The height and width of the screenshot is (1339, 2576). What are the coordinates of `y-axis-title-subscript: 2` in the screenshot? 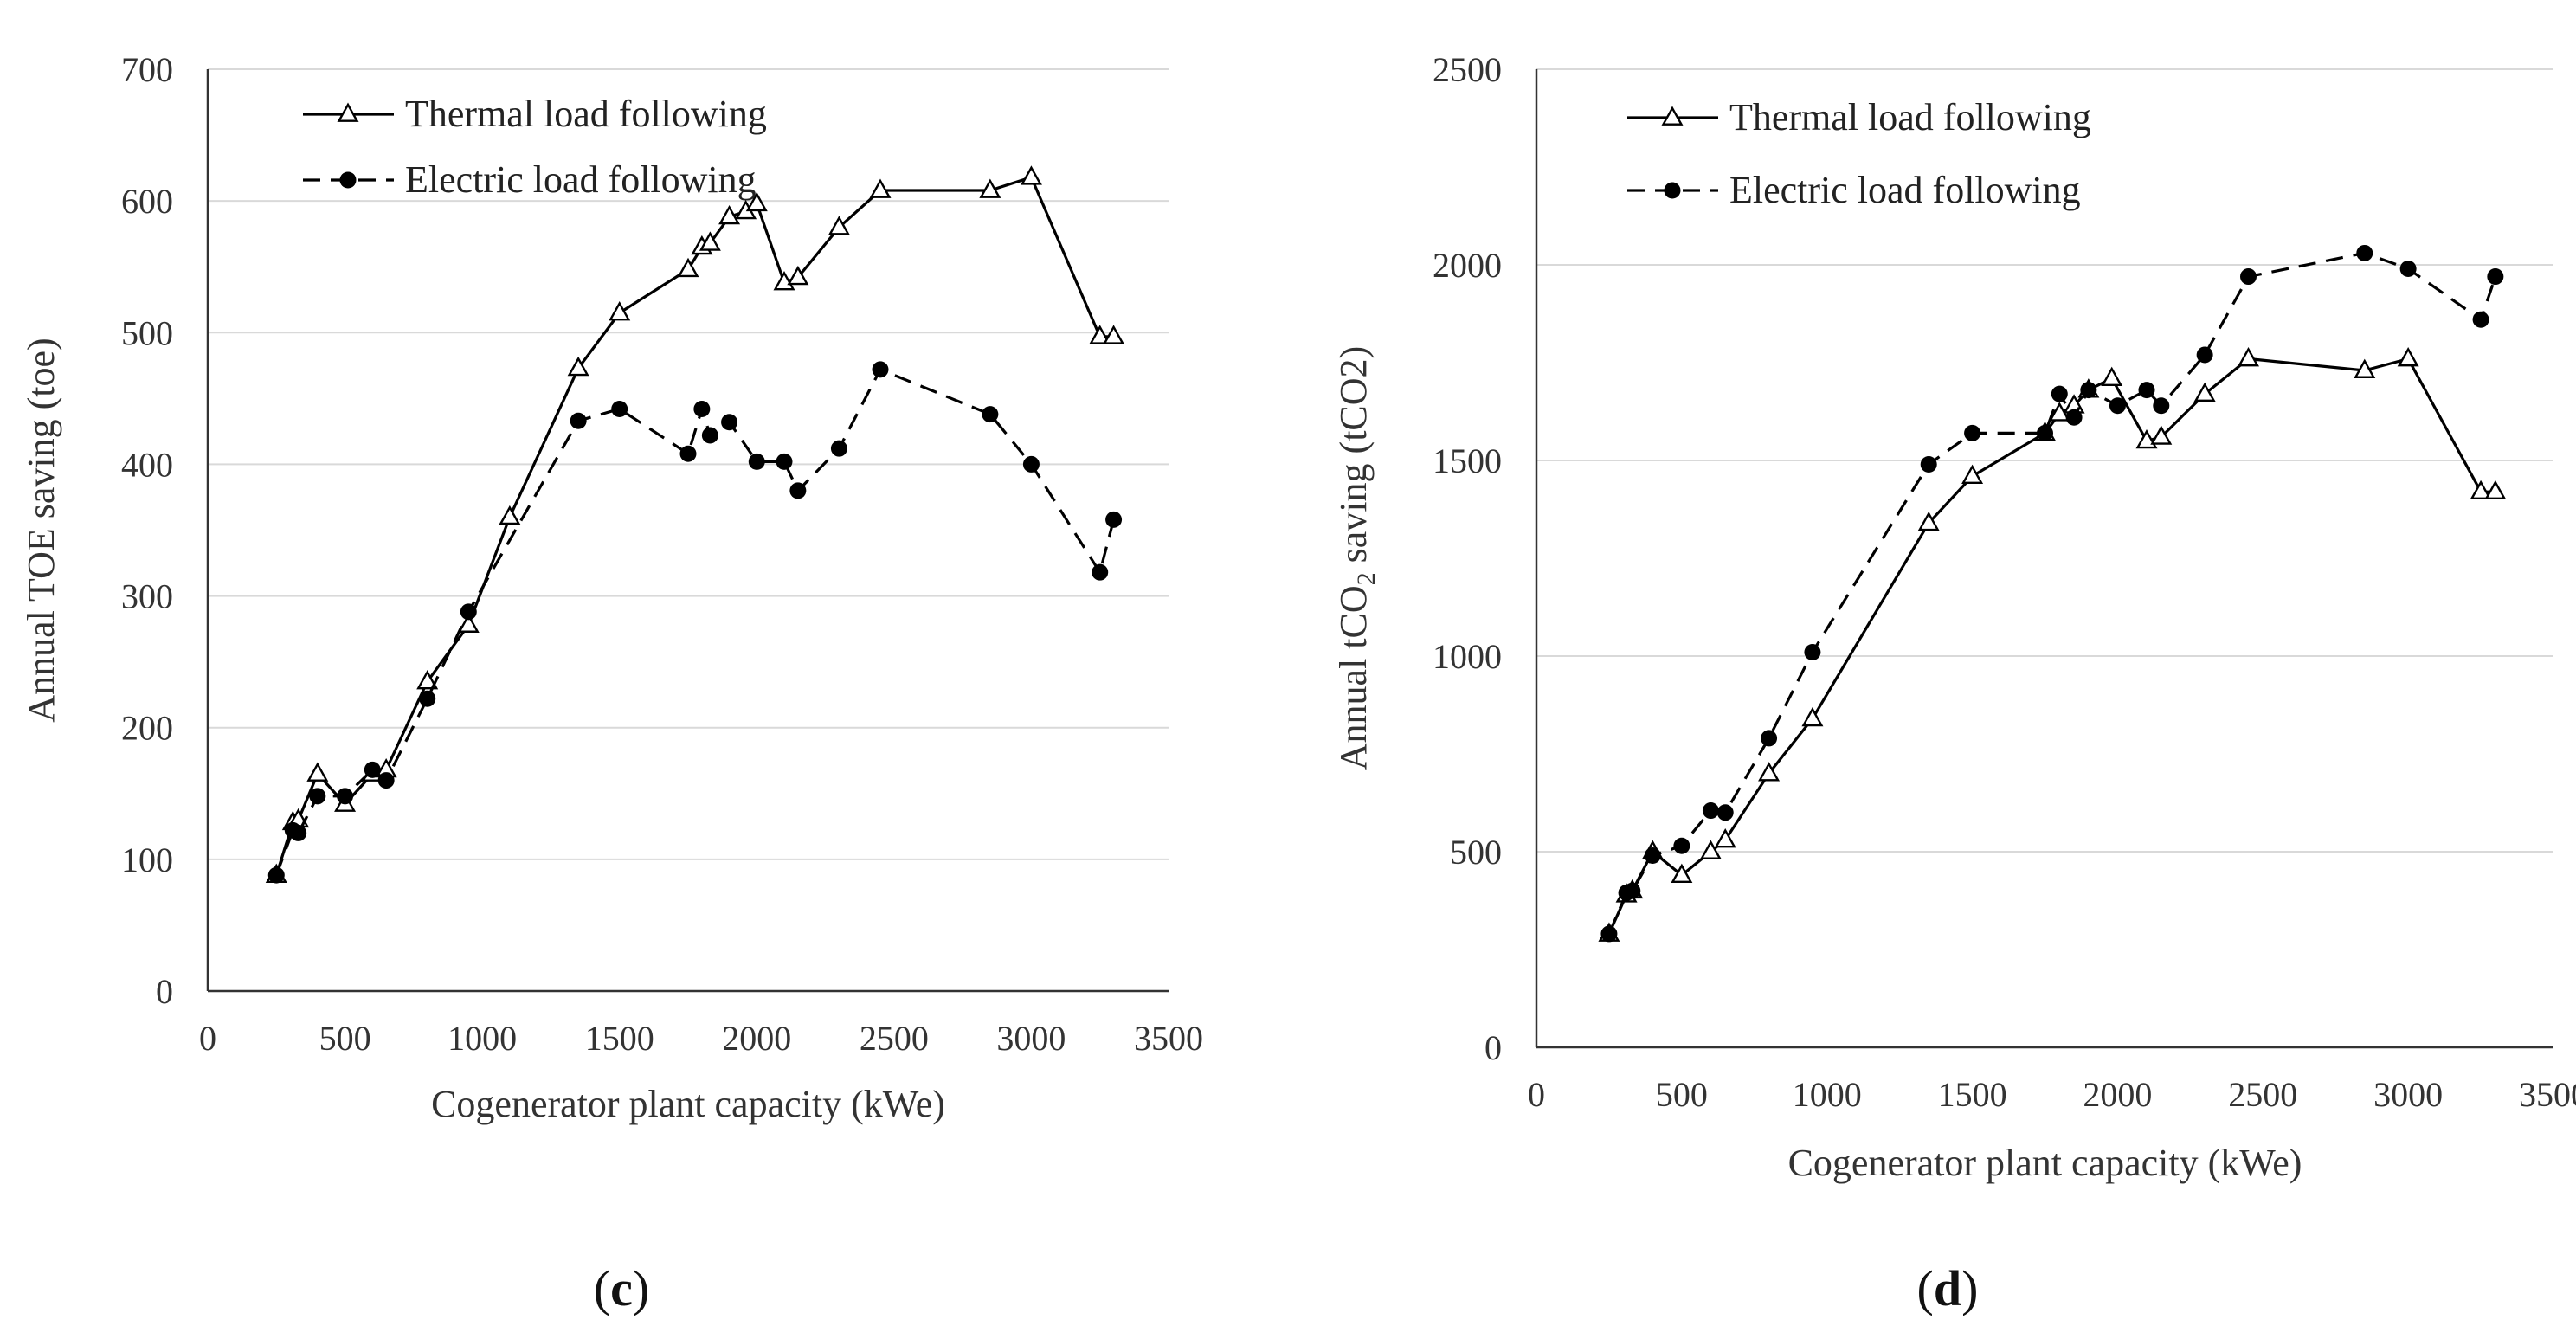 It's located at (1366, 578).